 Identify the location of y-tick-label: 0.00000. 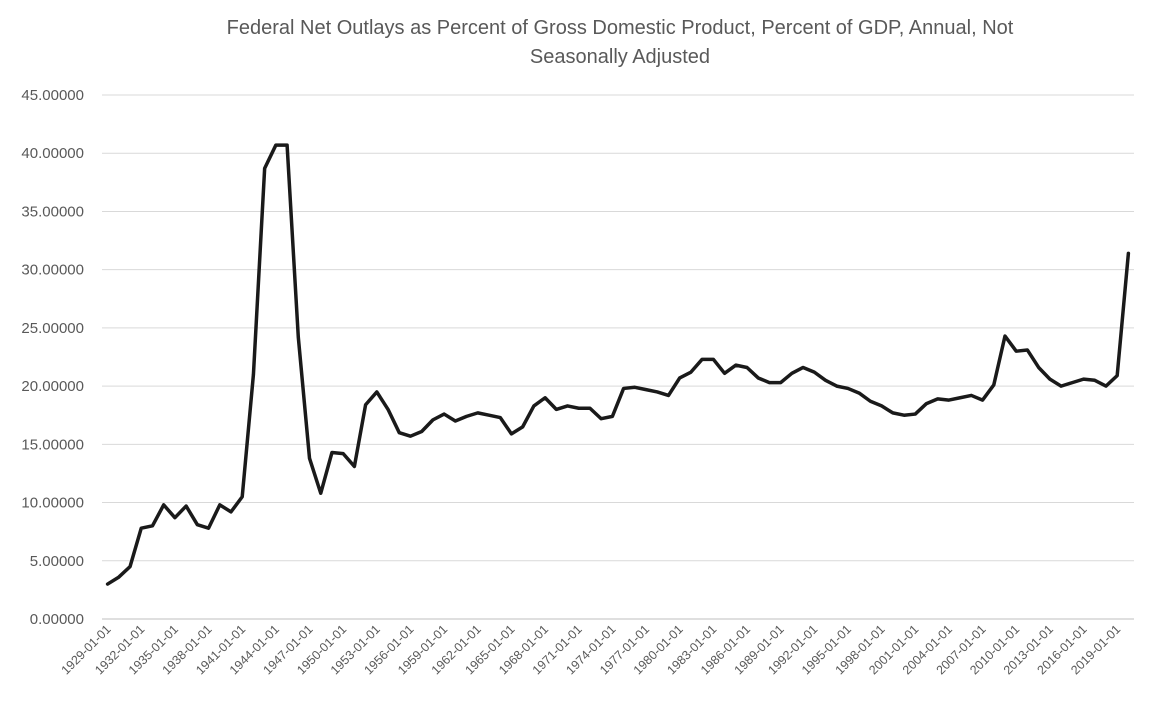
(57, 619).